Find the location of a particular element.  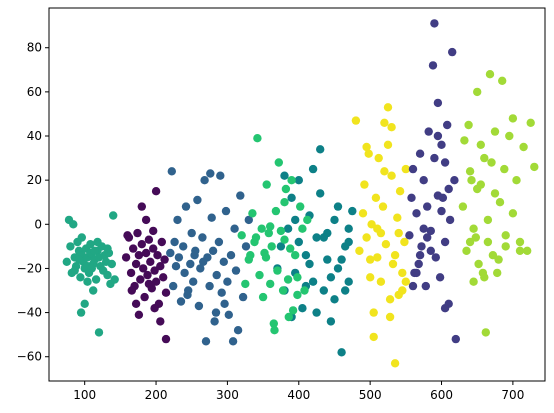

y-tick-label: −60 is located at coordinates (29, 357).